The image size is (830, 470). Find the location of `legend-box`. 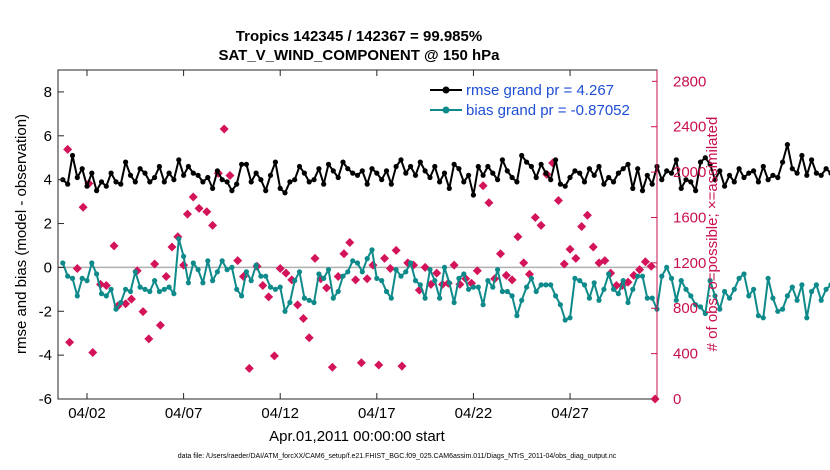

legend-box is located at coordinates (539, 99).